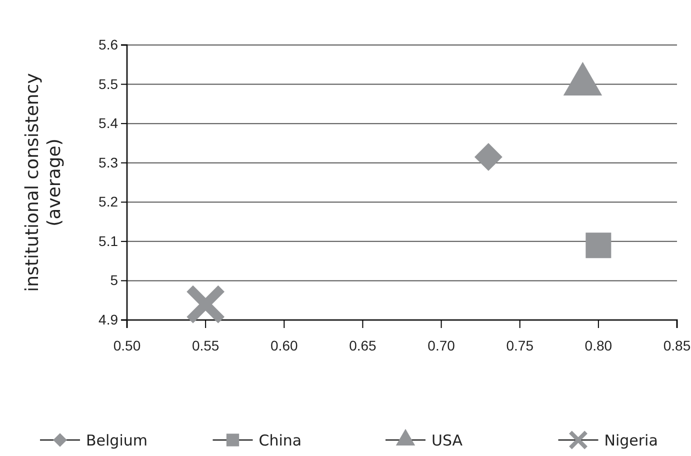 The image size is (691, 456). What do you see at coordinates (520, 346) in the screenshot?
I see `x-tick-label: 0.75` at bounding box center [520, 346].